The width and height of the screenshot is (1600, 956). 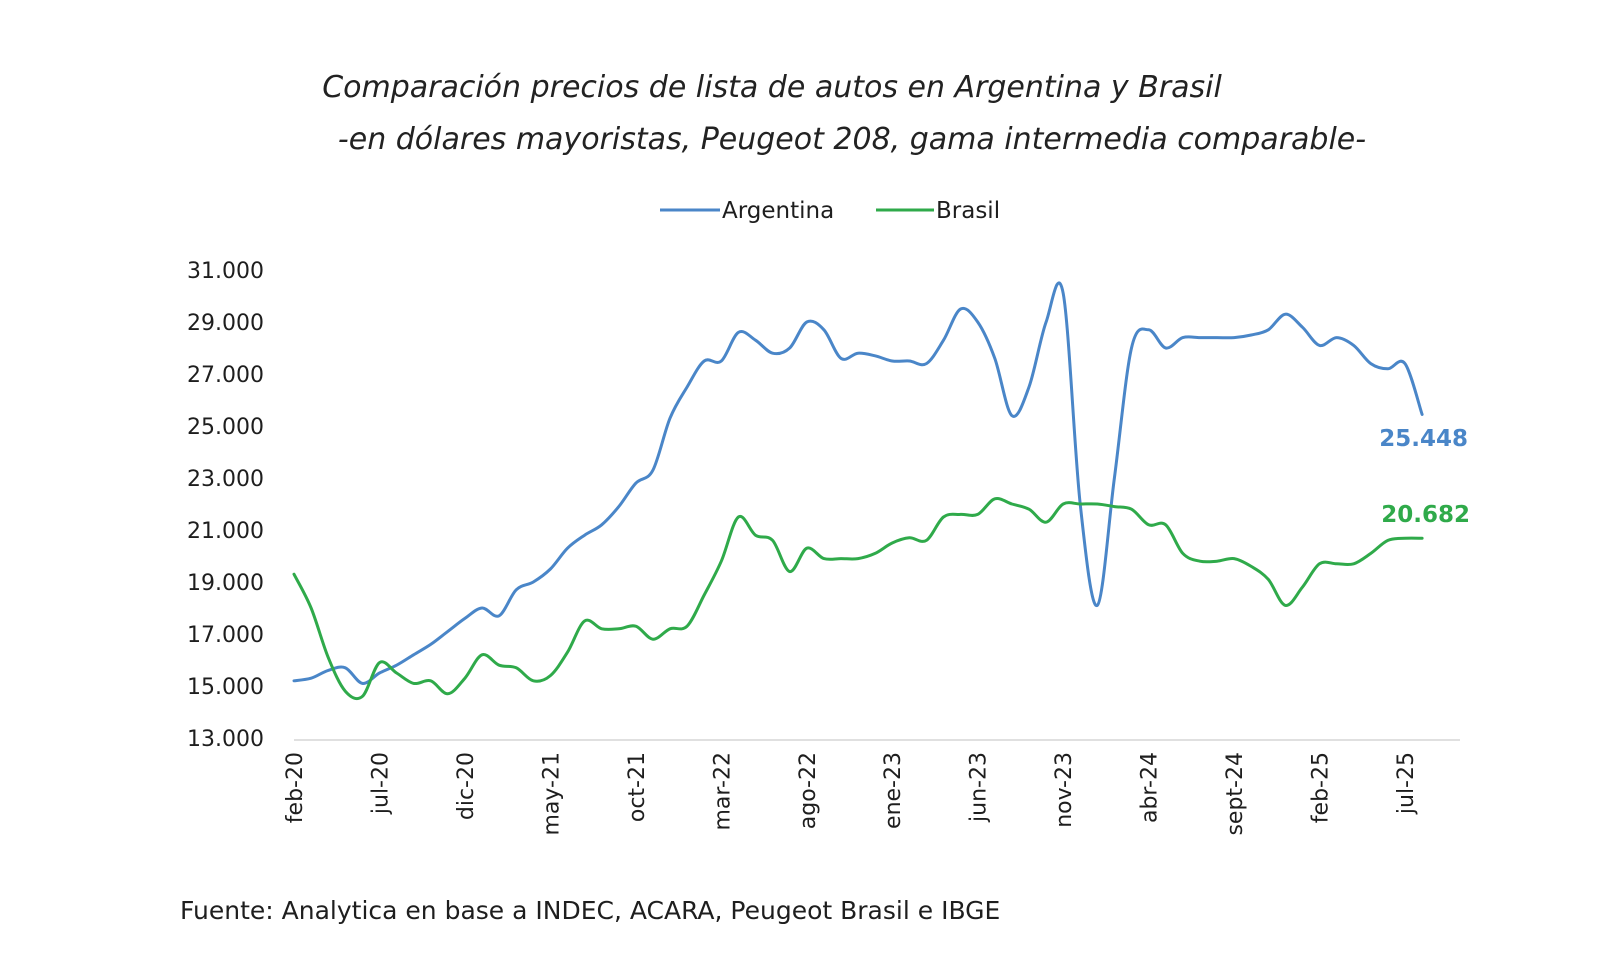 I want to click on x-tick-label: sept-24, so click(x=1235, y=794).